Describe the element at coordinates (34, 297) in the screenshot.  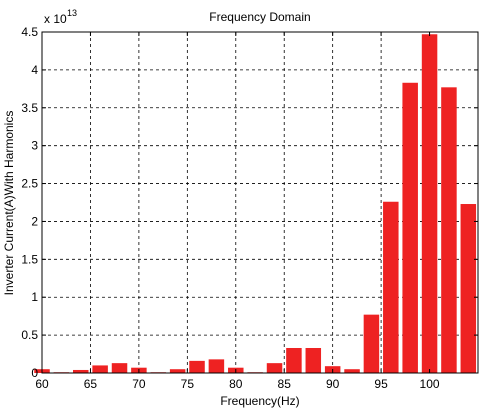
I see `y-tick-label-2: 1` at that location.